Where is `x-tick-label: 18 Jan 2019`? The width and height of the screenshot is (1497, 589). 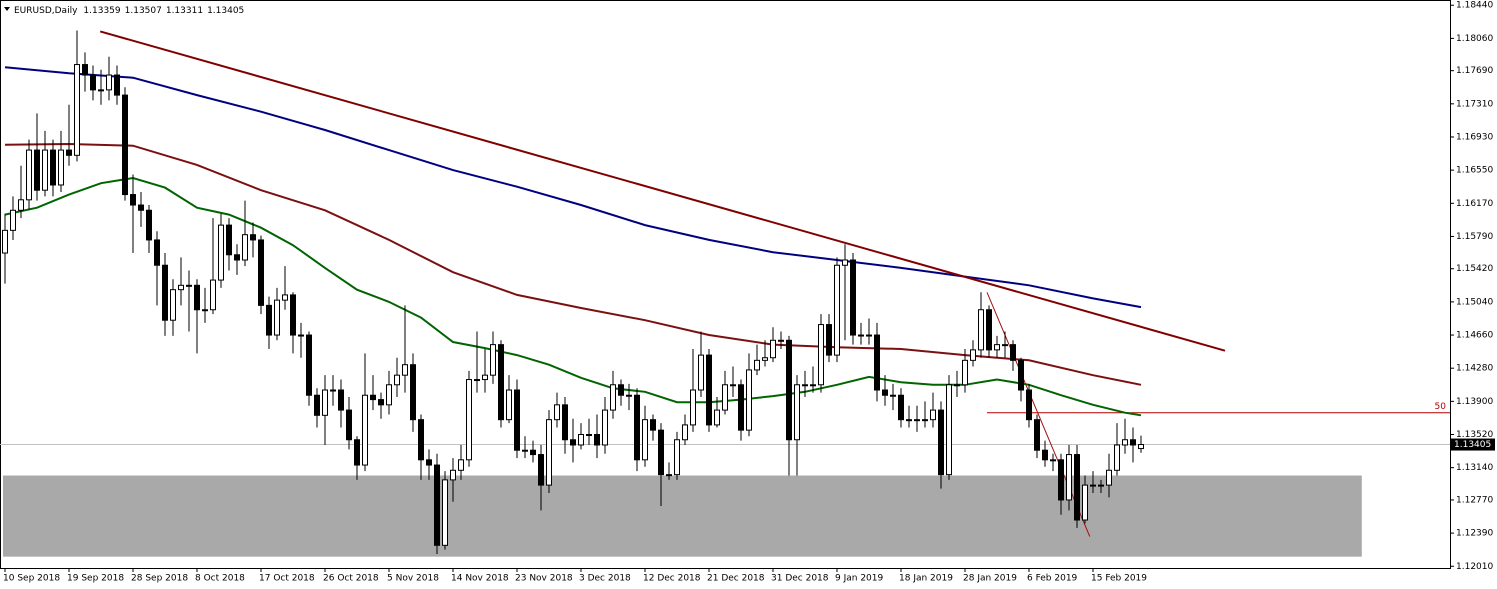
x-tick-label: 18 Jan 2019 is located at coordinates (926, 579).